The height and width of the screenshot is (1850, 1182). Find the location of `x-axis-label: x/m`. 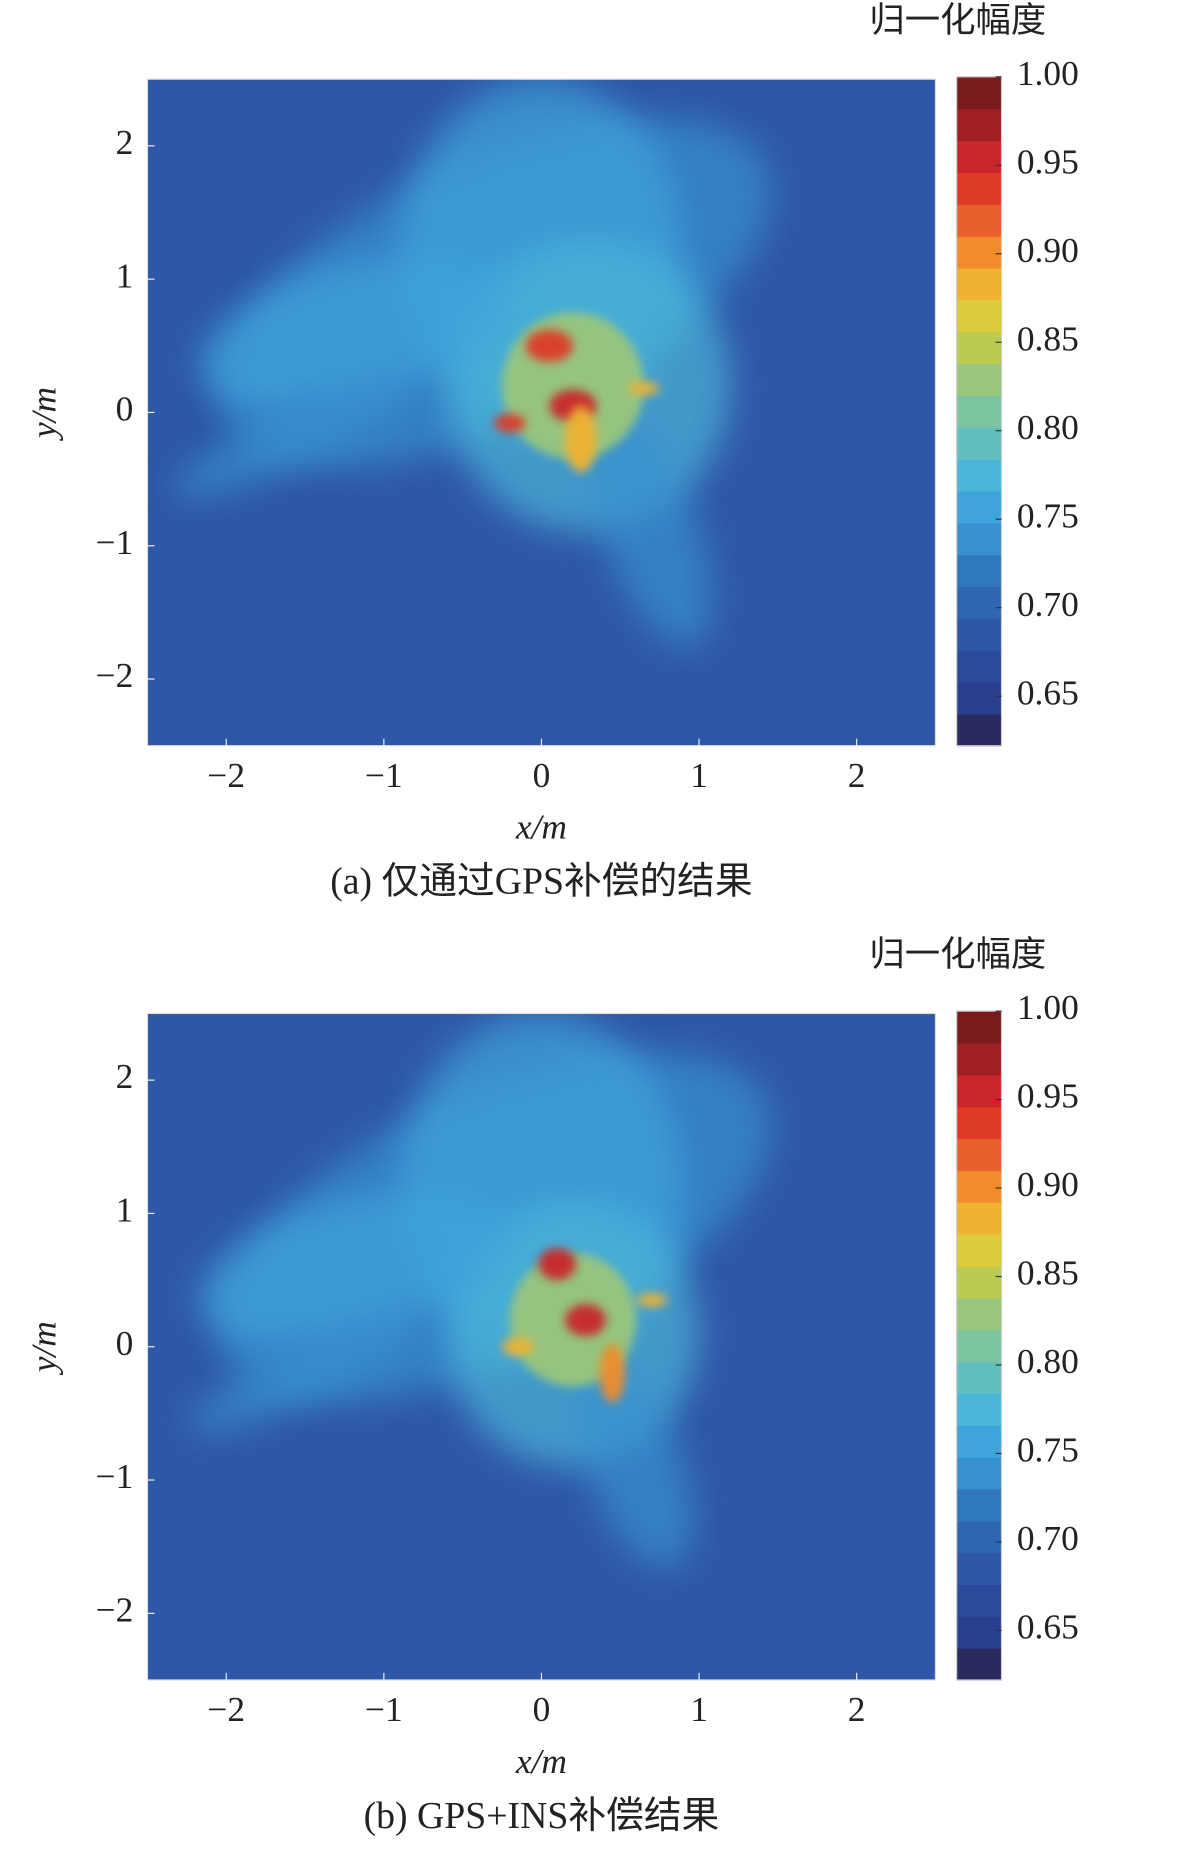

x-axis-label: x/m is located at coordinates (541, 827).